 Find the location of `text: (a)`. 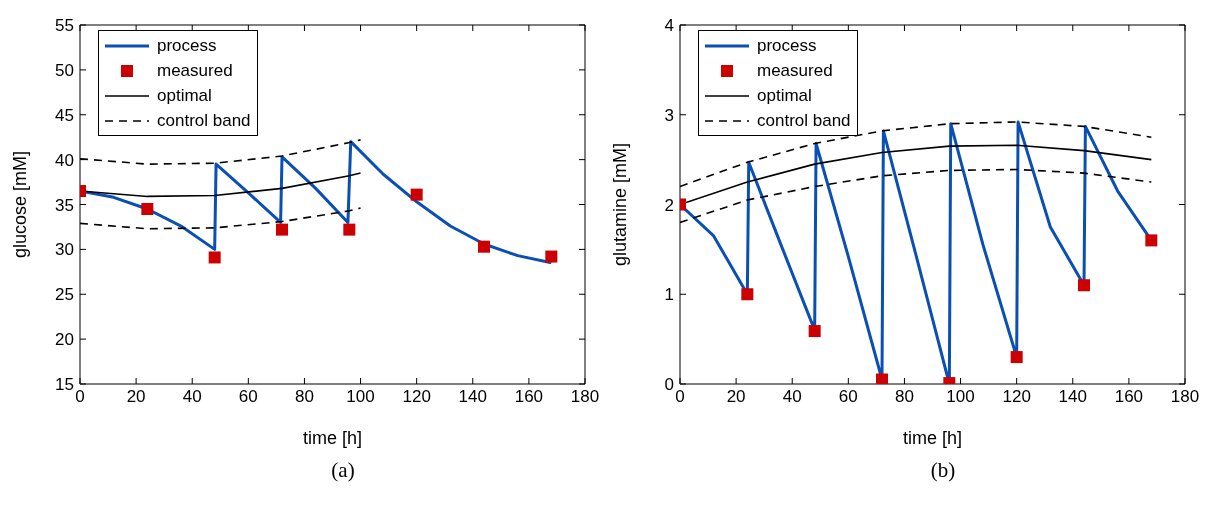

text: (a) is located at coordinates (343, 470).